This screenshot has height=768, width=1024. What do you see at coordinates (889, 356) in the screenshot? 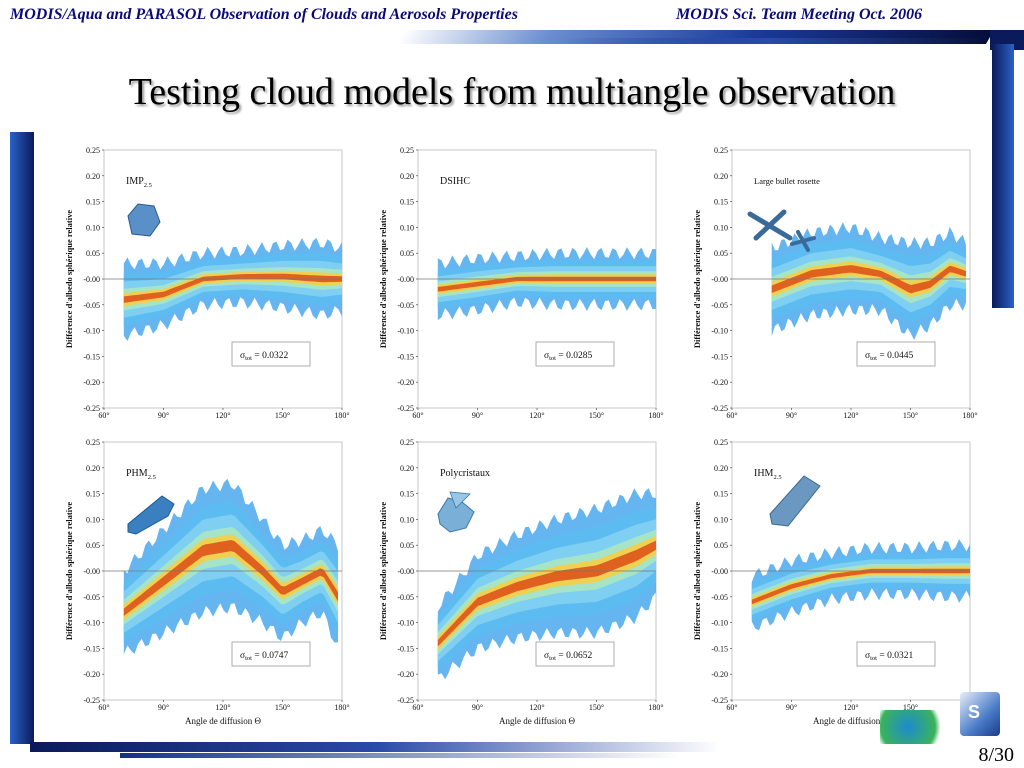
I see `sigma-label: σtot = 0.0445` at bounding box center [889, 356].